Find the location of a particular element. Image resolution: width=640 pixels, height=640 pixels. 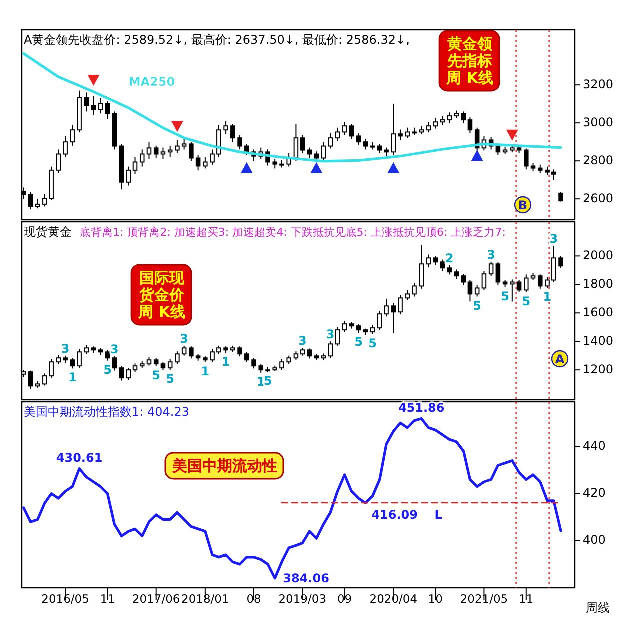

annotation: 451.86 is located at coordinates (421, 407).